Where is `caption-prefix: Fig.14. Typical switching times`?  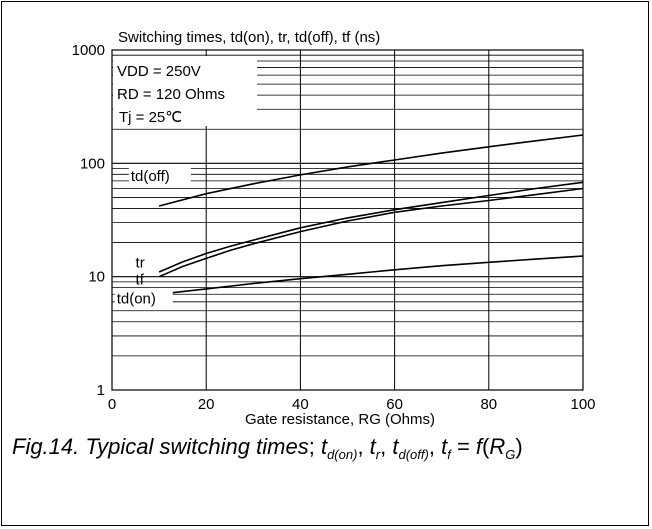
caption-prefix: Fig.14. Typical switching times is located at coordinates (160, 446).